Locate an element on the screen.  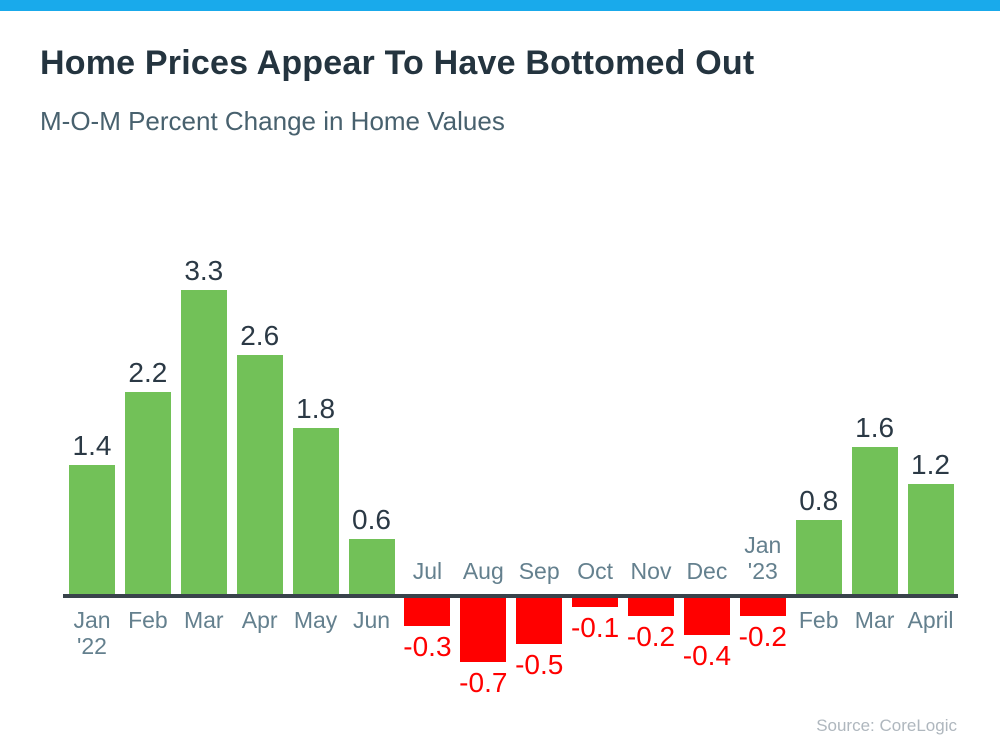
bar-dec is located at coordinates (706, 616).